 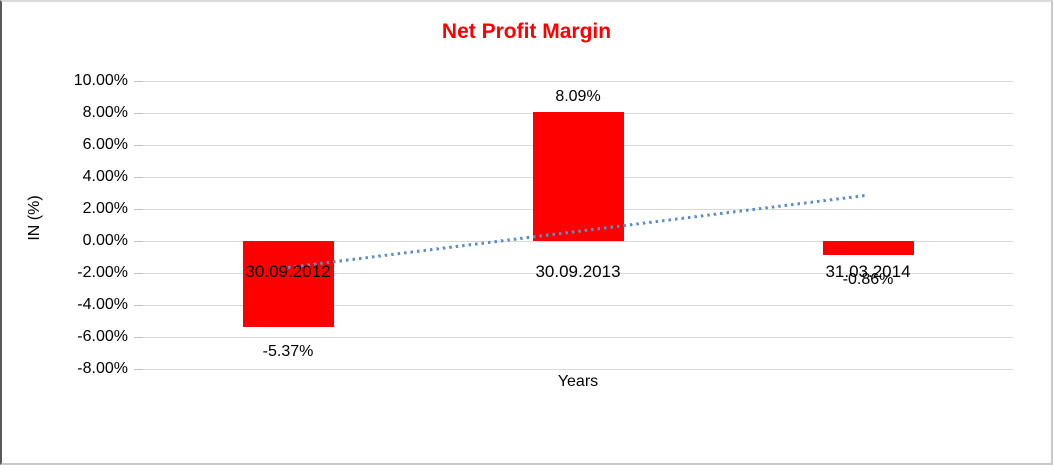 I want to click on y-axis-tick-label: -2.00%, so click(x=102, y=272).